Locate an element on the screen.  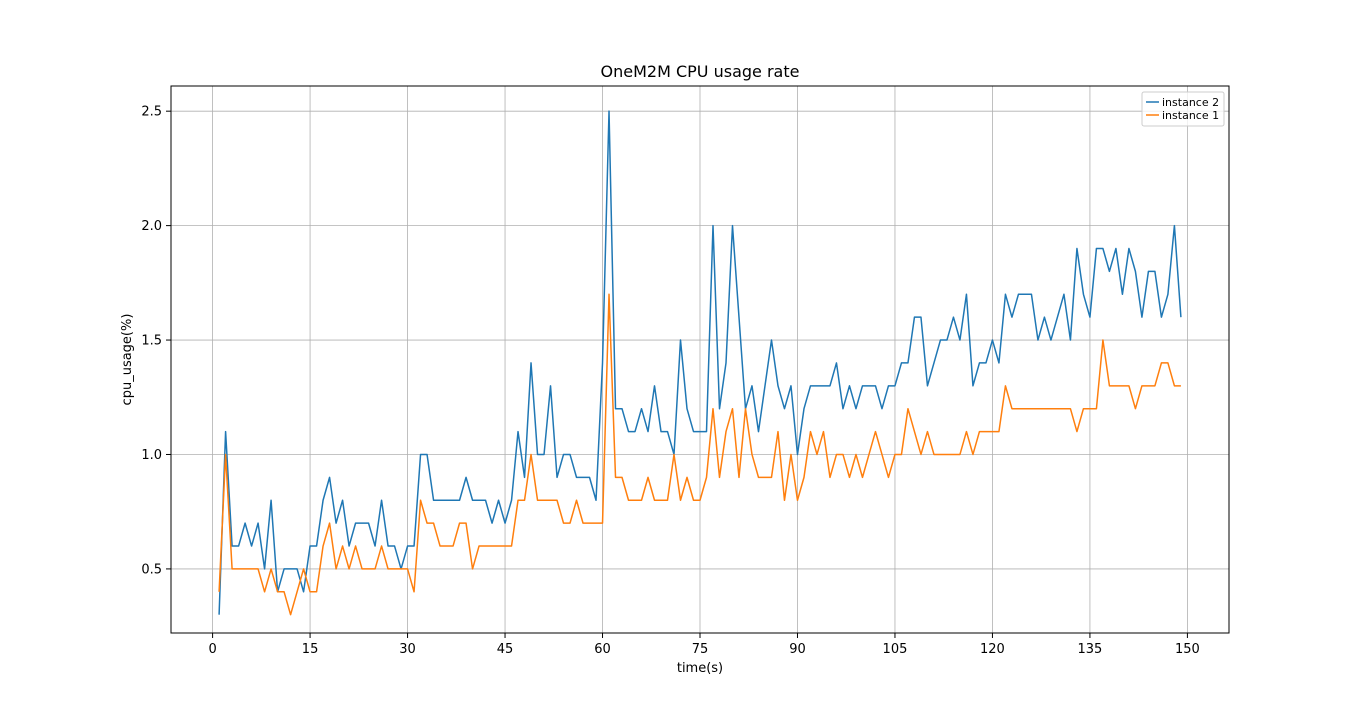
legend-label-2: instance 1 is located at coordinates (1190, 115).